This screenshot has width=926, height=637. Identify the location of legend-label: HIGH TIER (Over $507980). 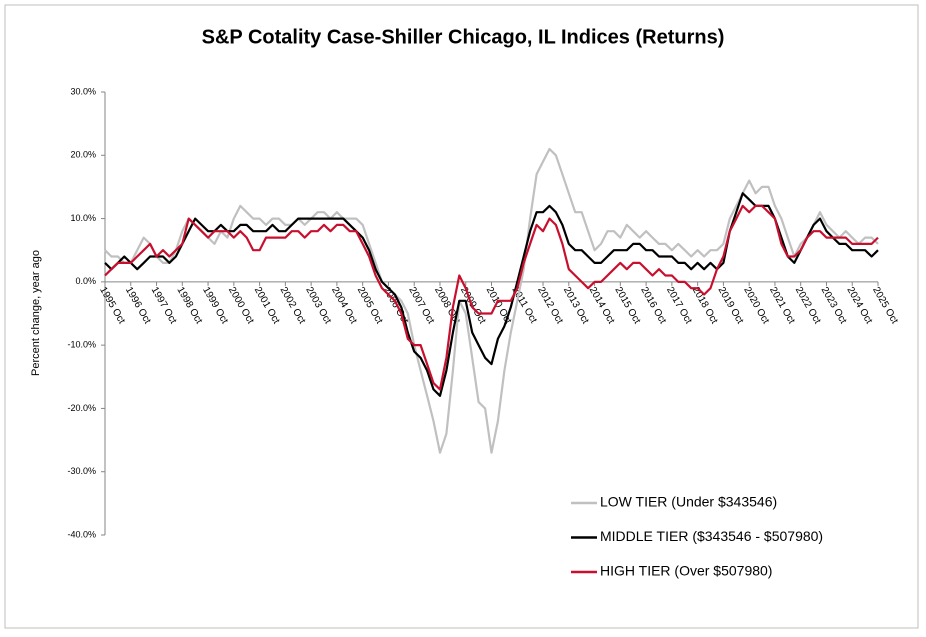
(686, 571).